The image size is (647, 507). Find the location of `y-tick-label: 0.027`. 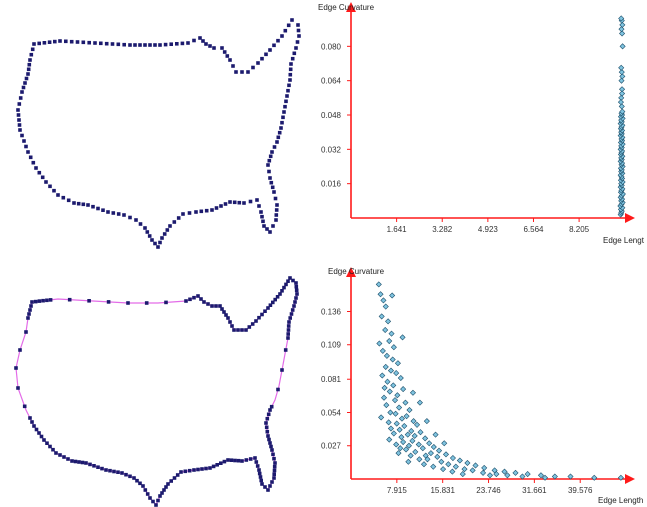

y-tick-label: 0.027 is located at coordinates (331, 446).